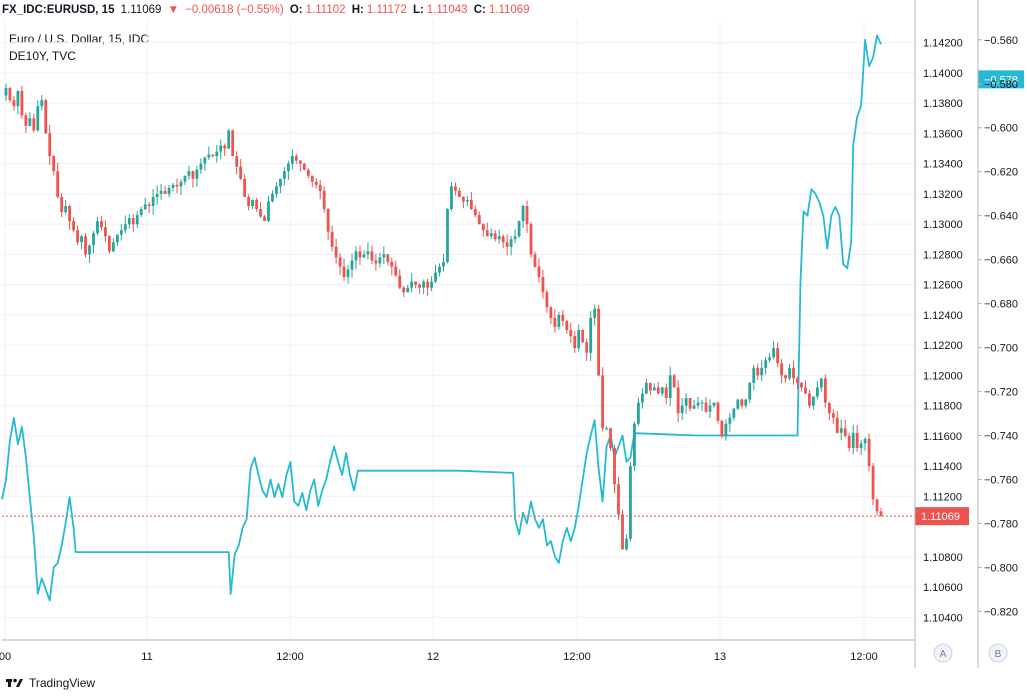 This screenshot has width=1027, height=698. Describe the element at coordinates (1001, 305) in the screenshot. I see `overlay-tick-label: −0.680` at that location.